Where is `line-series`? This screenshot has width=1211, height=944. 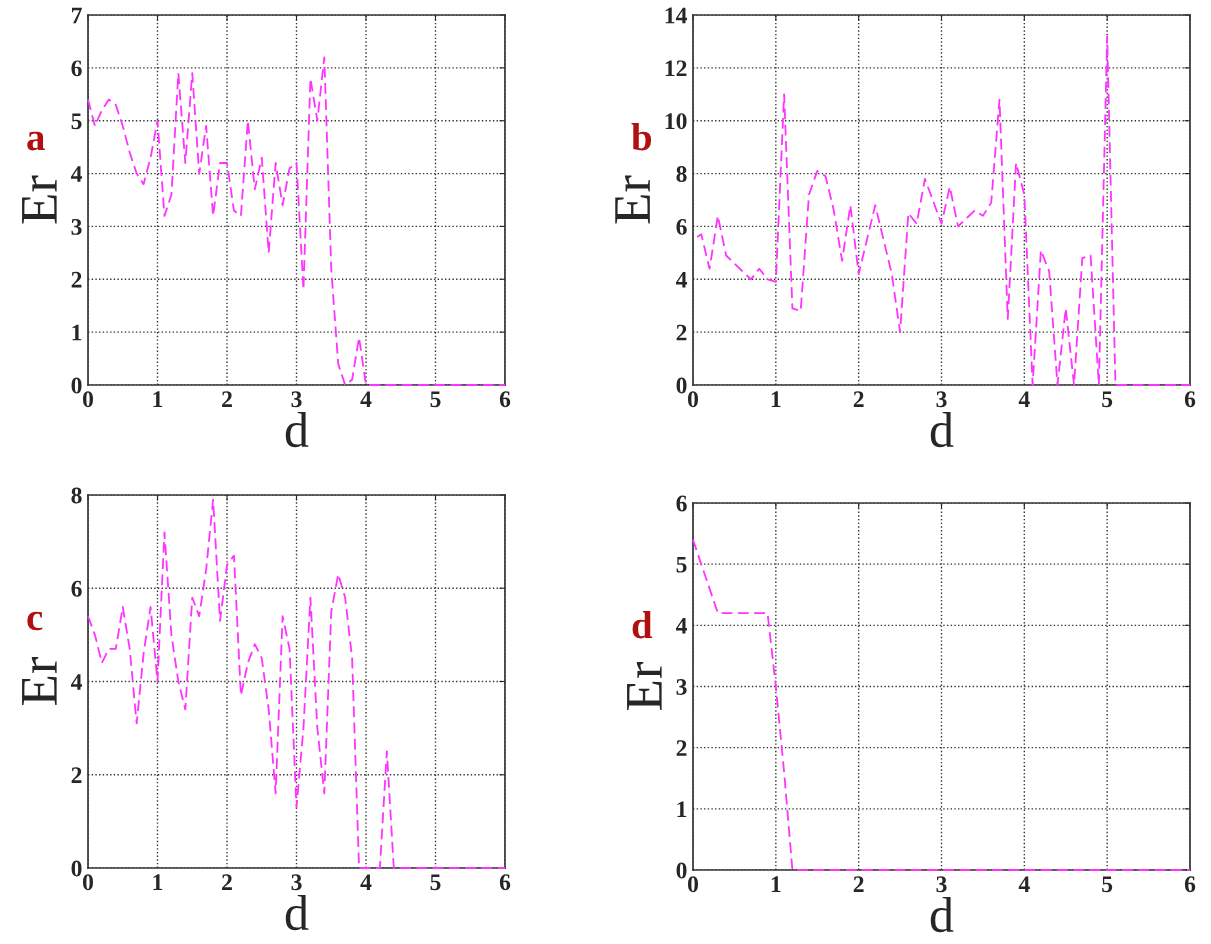 line-series is located at coordinates (296, 683).